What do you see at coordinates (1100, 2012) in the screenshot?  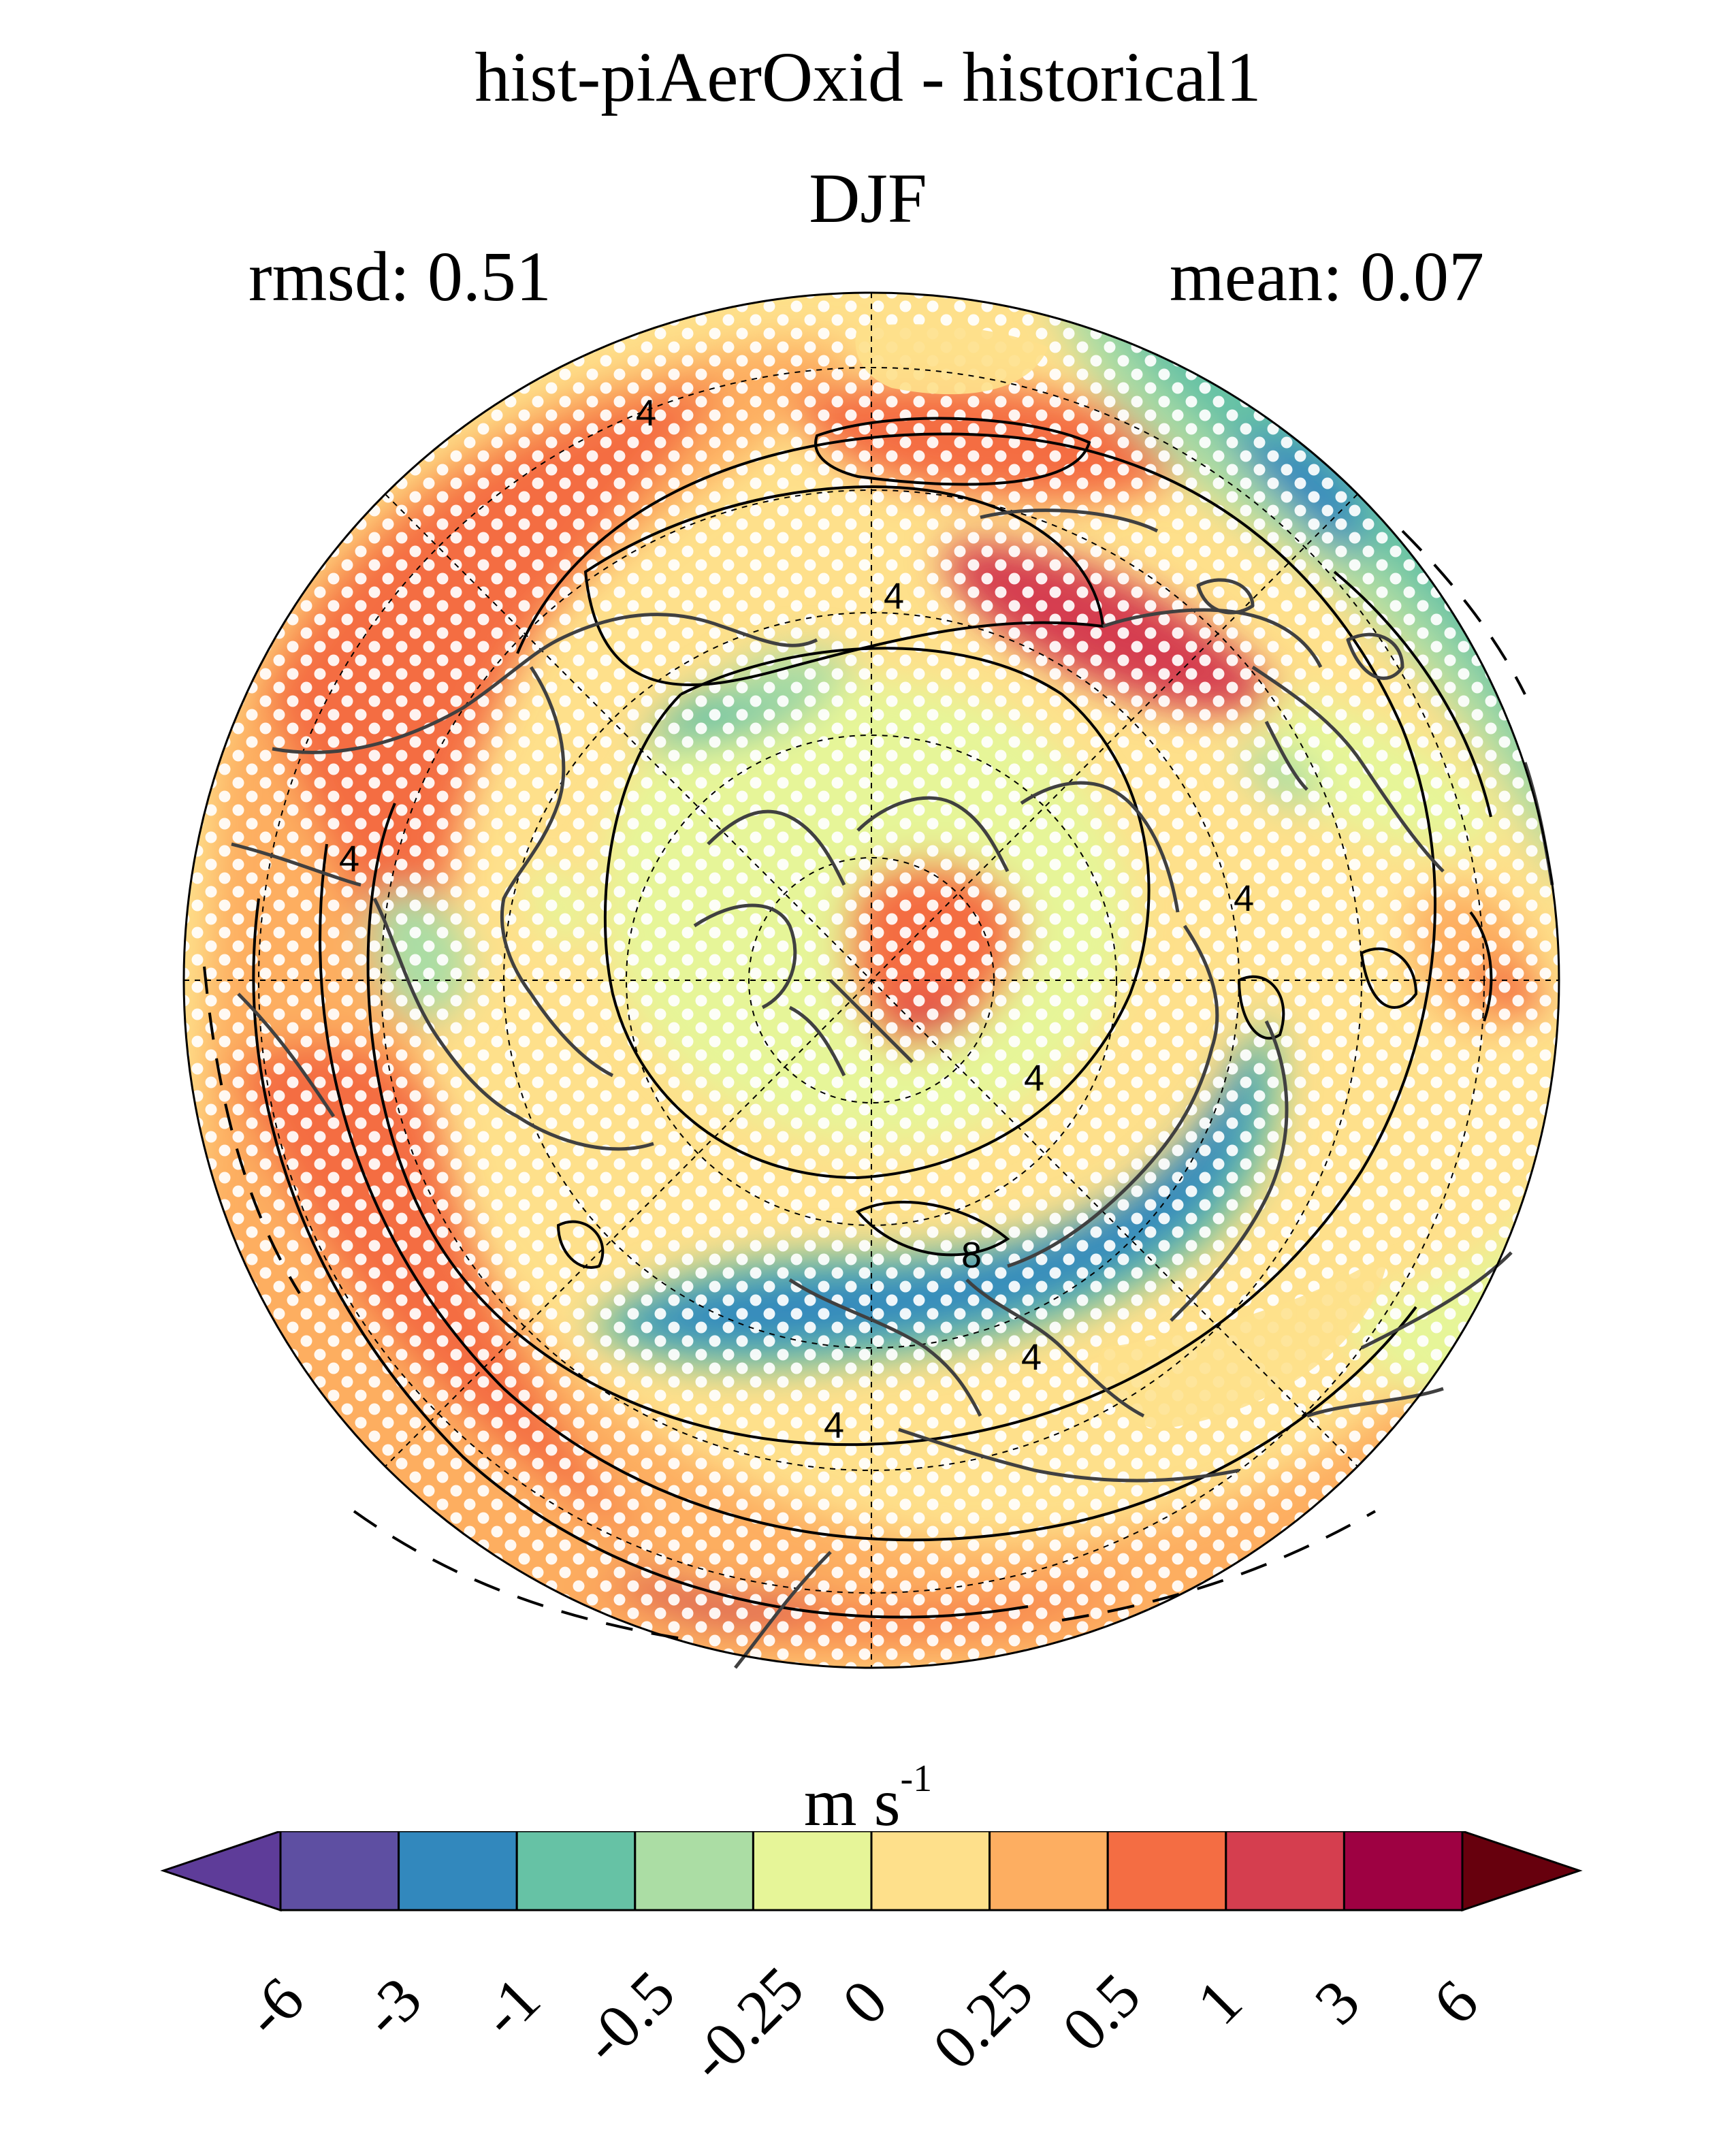 I see `colorbar-tick-label: 0.5` at bounding box center [1100, 2012].